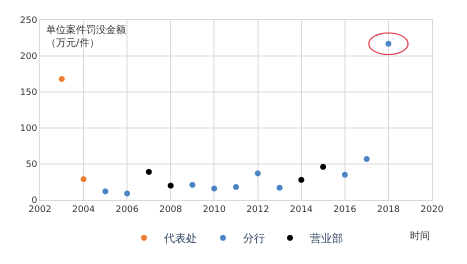 The image size is (467, 264). Describe the element at coordinates (170, 209) in the screenshot. I see `x-tick-label: 2008` at that location.